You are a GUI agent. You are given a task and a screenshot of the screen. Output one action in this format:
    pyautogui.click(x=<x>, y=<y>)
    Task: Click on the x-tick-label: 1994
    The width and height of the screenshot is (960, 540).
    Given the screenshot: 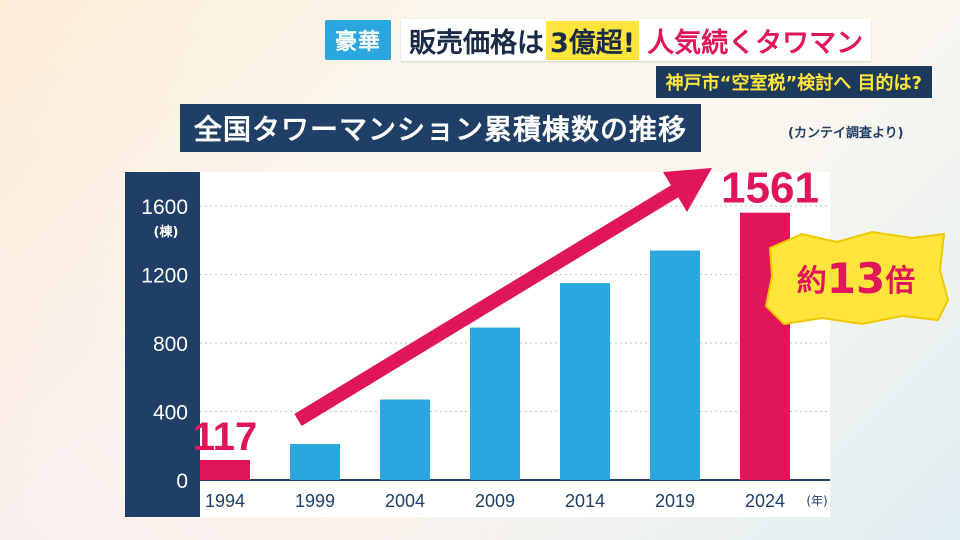 What is the action you would take?
    pyautogui.click(x=225, y=501)
    